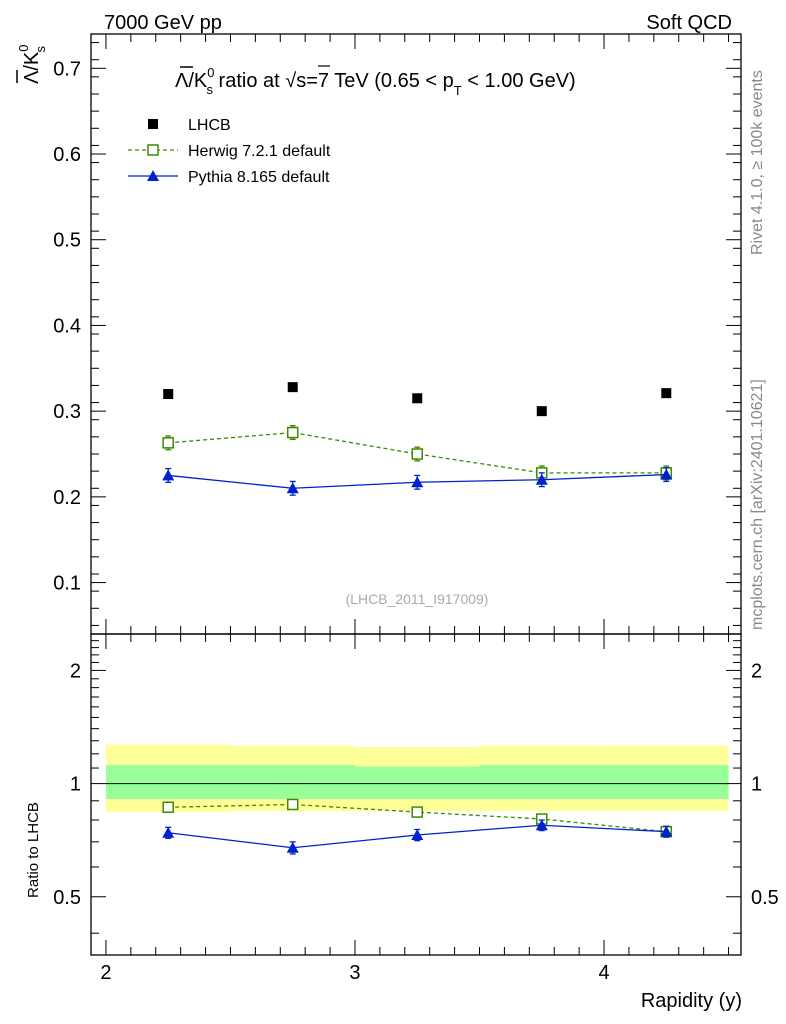 Image resolution: width=786 pixels, height=1024 pixels. What do you see at coordinates (67, 241) in the screenshot?
I see `main-ytick-label: 0.5` at bounding box center [67, 241].